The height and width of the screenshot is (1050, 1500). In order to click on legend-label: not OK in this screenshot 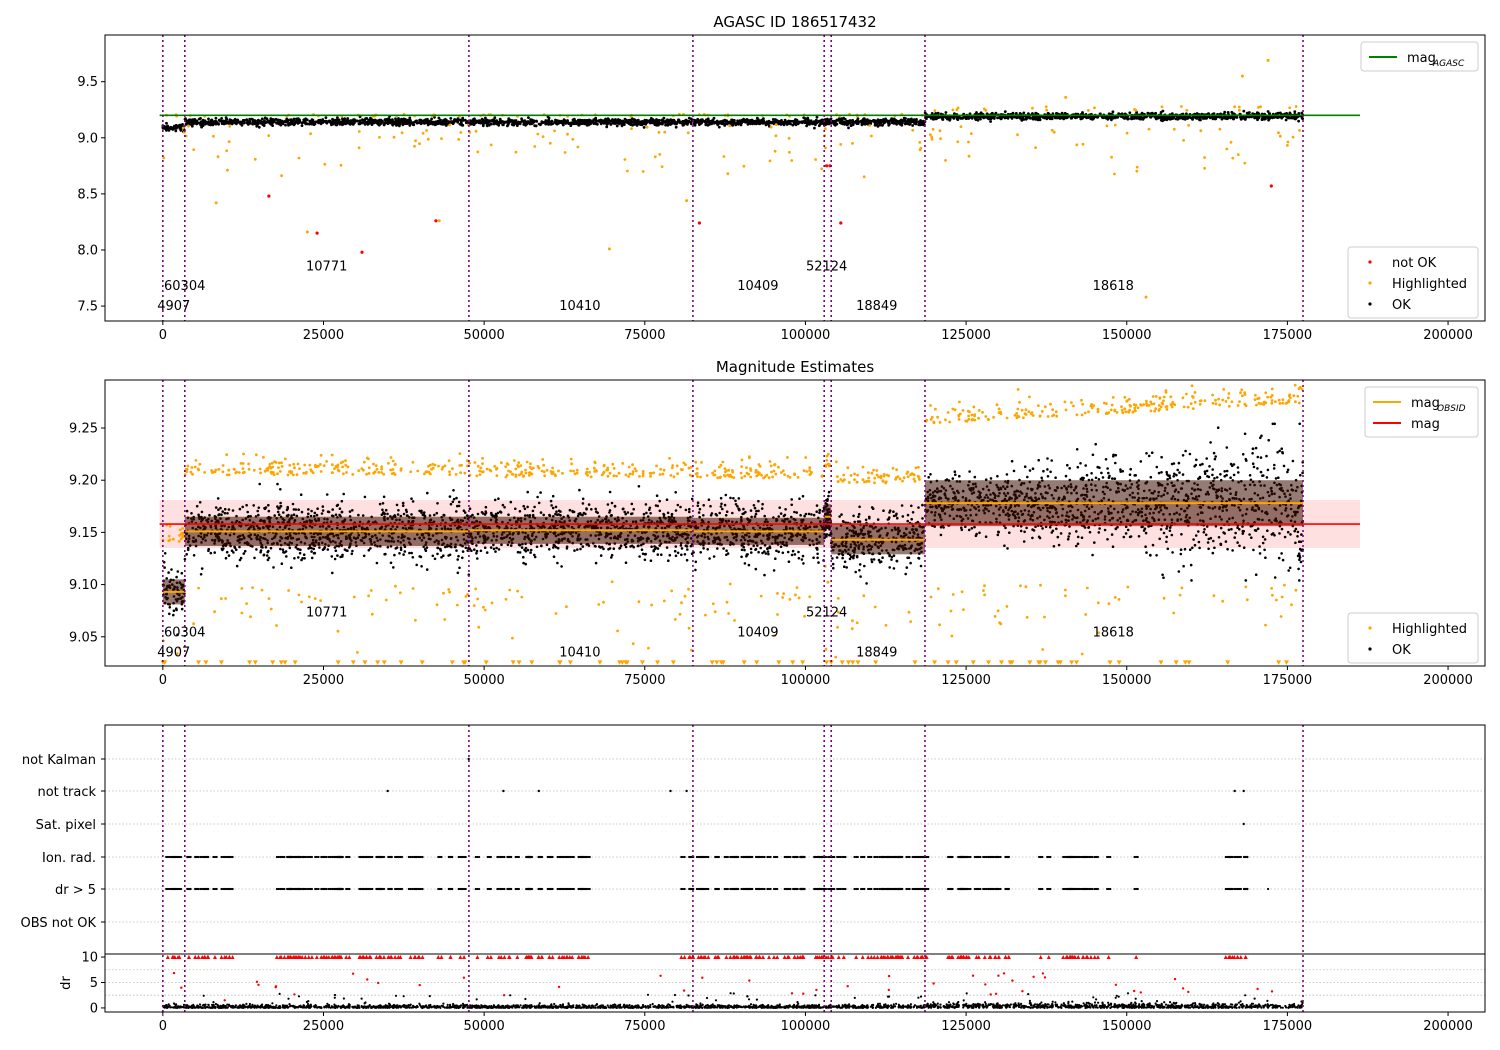, I will do `click(1414, 263)`.